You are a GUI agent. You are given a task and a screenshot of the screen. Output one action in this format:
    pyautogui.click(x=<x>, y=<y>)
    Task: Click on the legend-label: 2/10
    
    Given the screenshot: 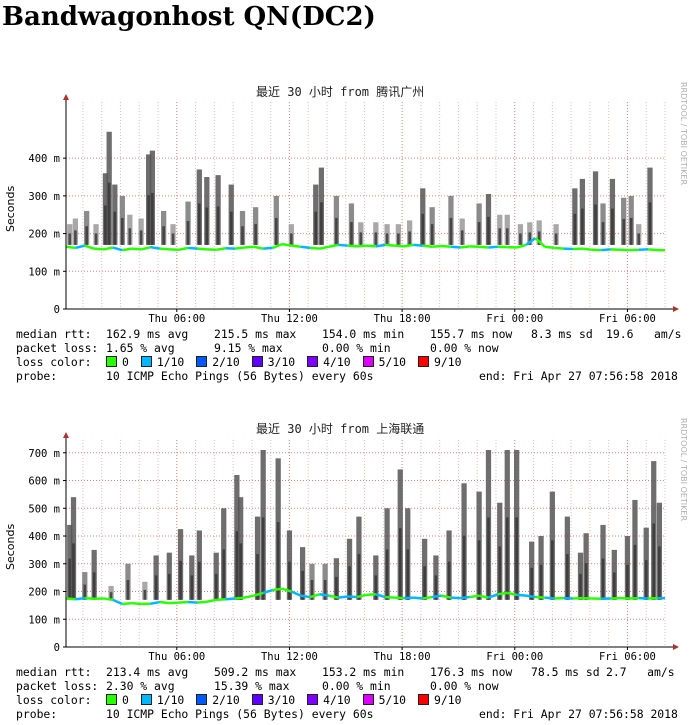 What is the action you would take?
    pyautogui.click(x=226, y=362)
    